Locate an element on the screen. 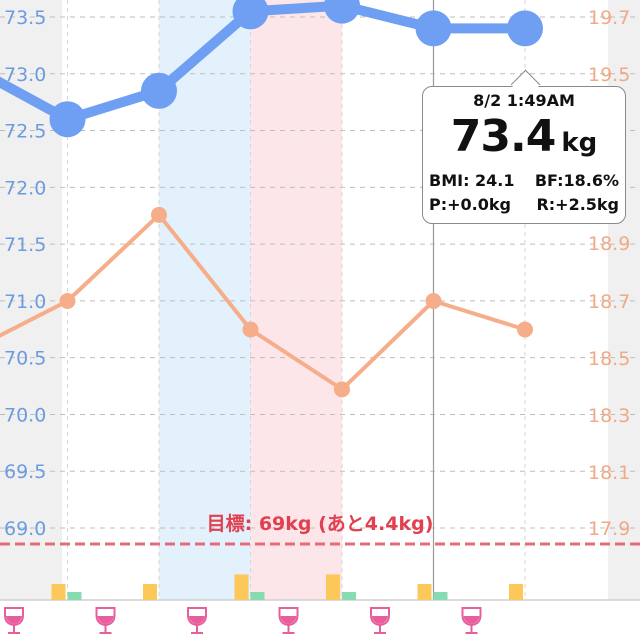  left-tick-label: 72.5 is located at coordinates (25, 132).